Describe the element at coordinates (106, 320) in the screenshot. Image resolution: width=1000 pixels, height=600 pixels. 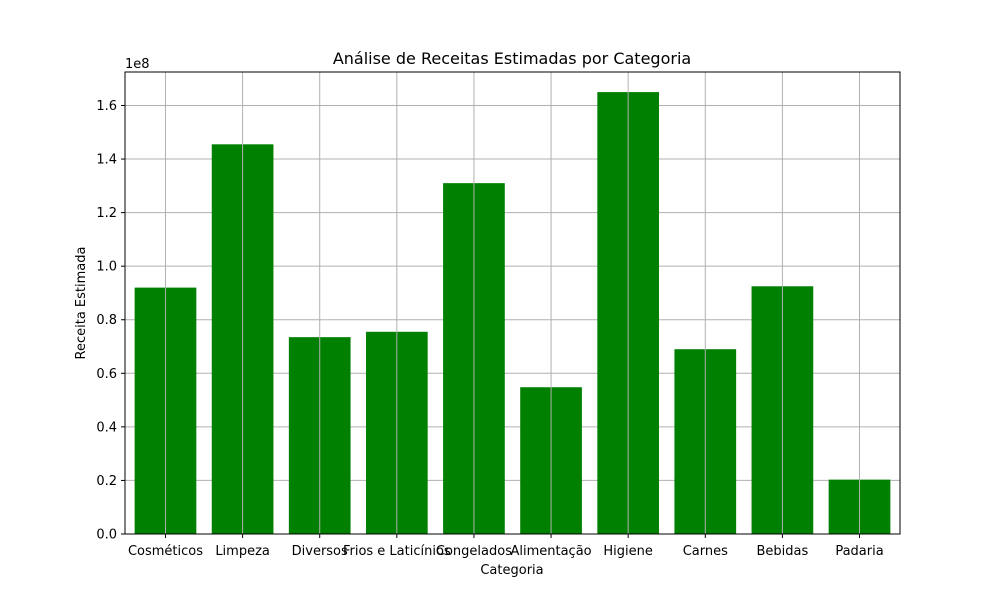
I see `y-tick-label: 0.8` at that location.